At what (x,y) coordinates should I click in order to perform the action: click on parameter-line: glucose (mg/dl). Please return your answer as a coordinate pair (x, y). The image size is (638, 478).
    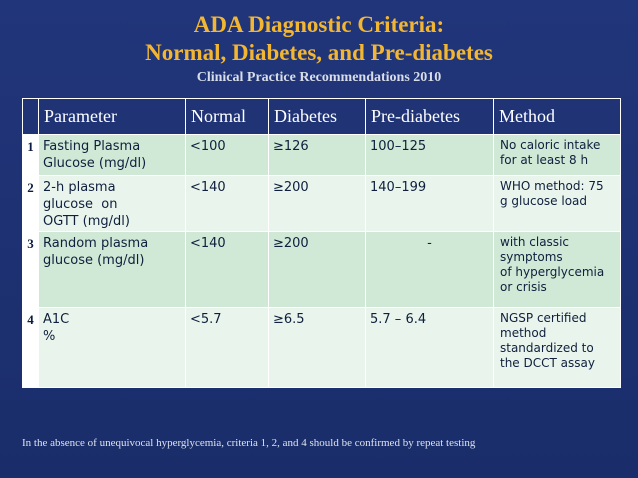
    Looking at the image, I should click on (94, 260).